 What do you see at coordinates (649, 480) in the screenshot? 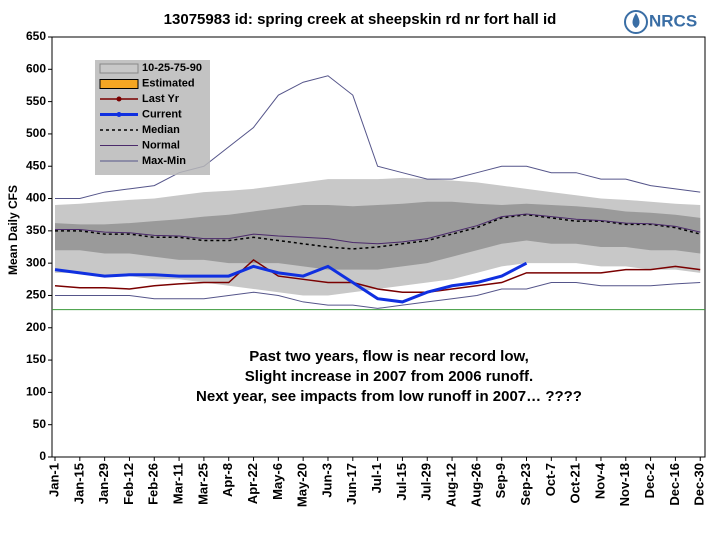
I see `x-tick-label: Dec-2` at bounding box center [649, 480].